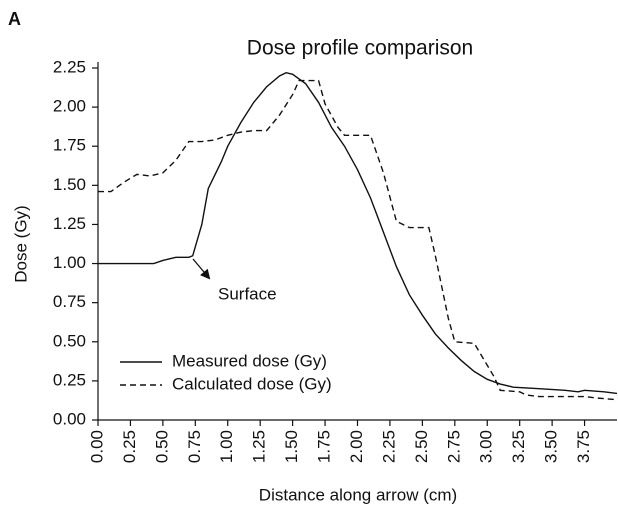  What do you see at coordinates (201, 269) in the screenshot?
I see `annotation-arrow` at bounding box center [201, 269].